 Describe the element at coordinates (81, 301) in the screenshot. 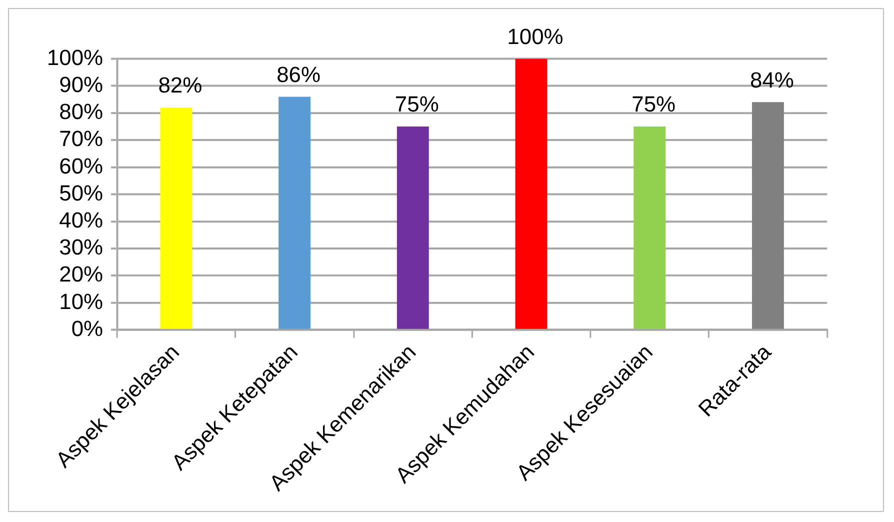

I see `y-tick-label: 10%` at that location.